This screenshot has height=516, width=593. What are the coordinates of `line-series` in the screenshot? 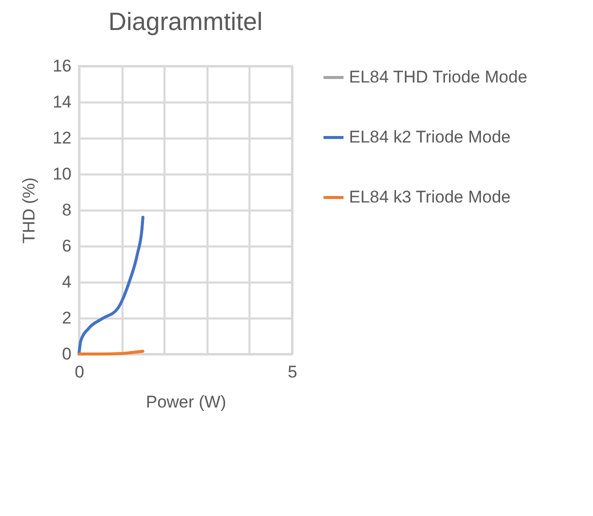 It's located at (111, 286).